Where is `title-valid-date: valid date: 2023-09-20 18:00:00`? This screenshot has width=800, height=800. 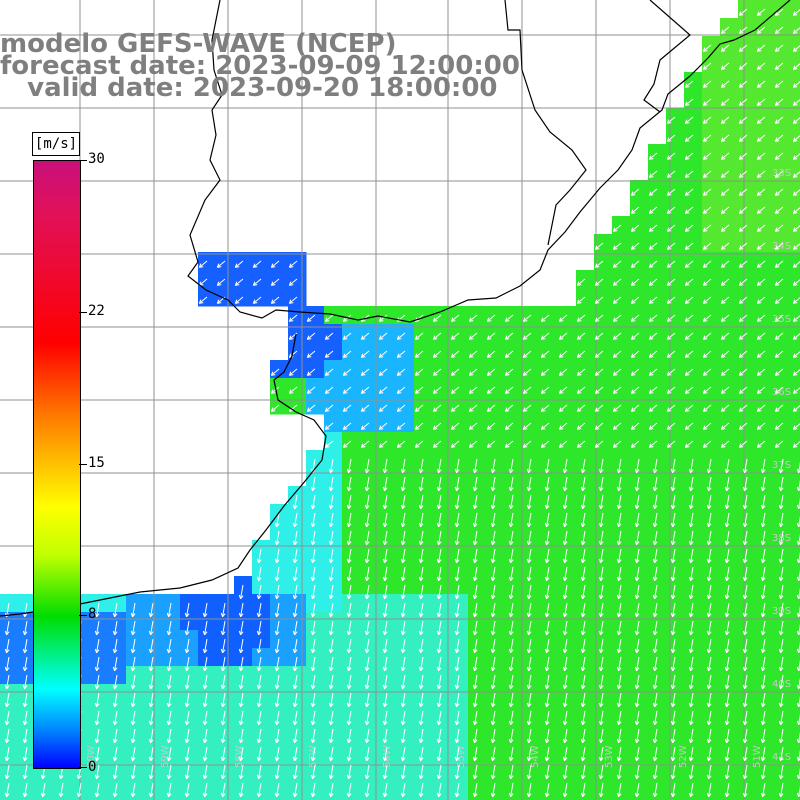 title-valid-date: valid date: 2023-09-20 18:00:00 is located at coordinates (249, 88).